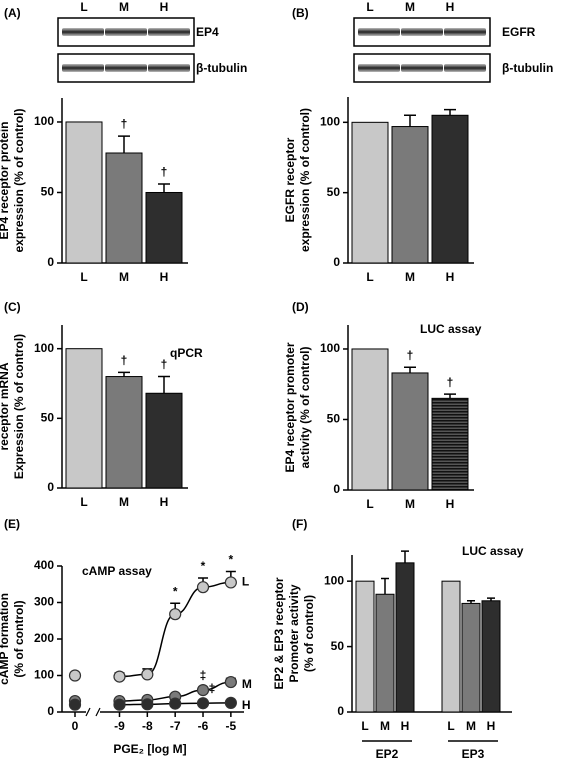  Describe the element at coordinates (300, 13) in the screenshot. I see `panel-label: (B)` at that location.